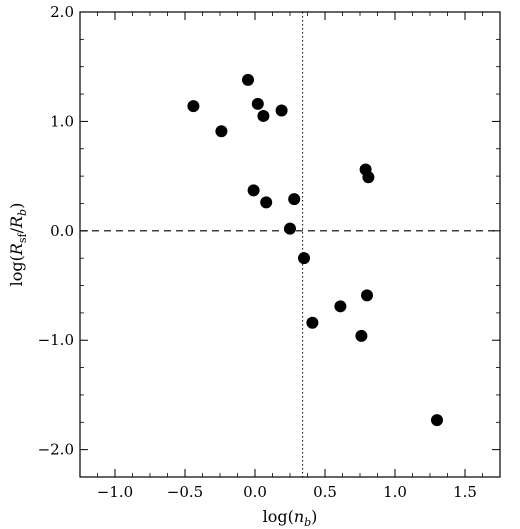 The image size is (520, 529). Describe the element at coordinates (255, 492) in the screenshot. I see `x-tick-label: 0.0` at that location.